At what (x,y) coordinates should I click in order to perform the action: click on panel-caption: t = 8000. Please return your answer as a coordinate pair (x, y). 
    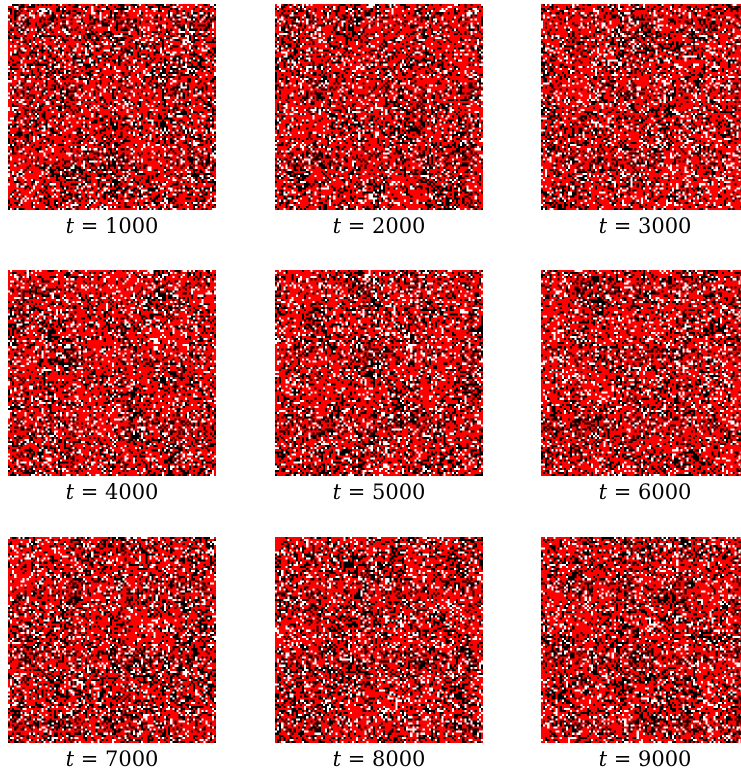
    Looking at the image, I should click on (379, 759).